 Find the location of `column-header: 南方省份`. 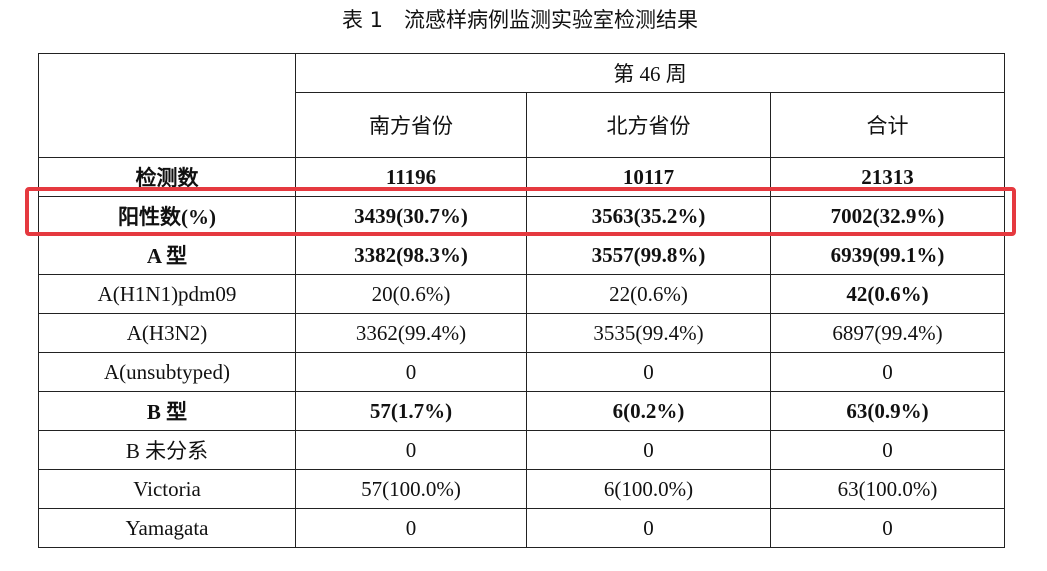

column-header: 南方省份 is located at coordinates (411, 125).